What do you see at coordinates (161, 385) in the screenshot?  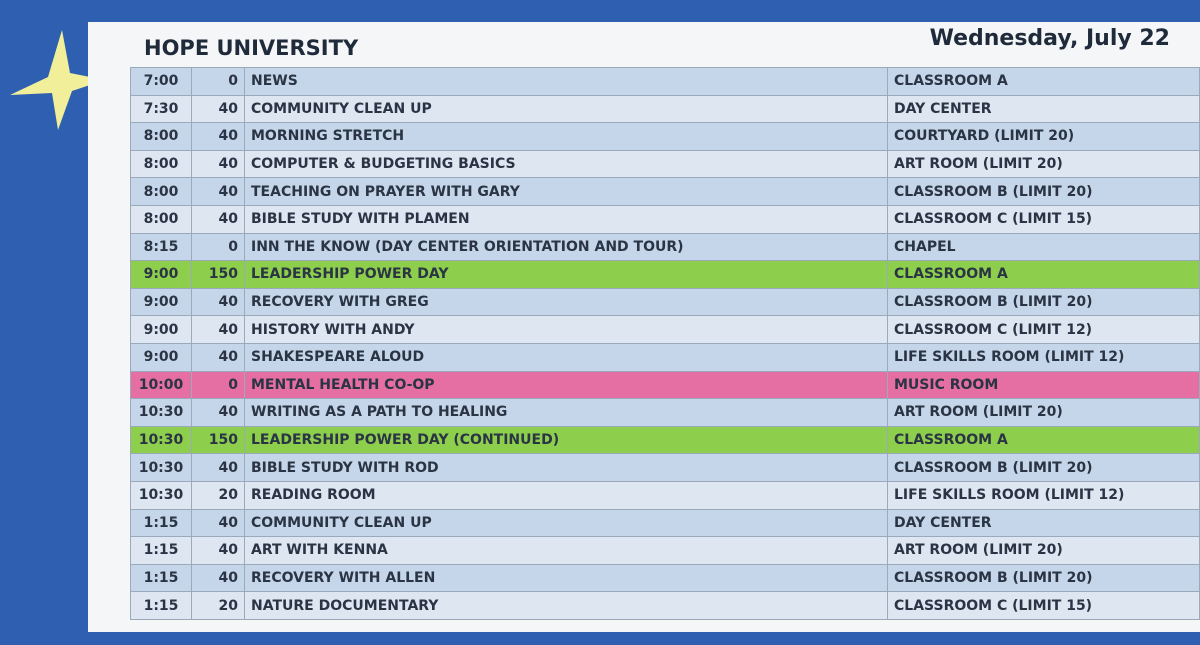 I see `time: 10:00` at bounding box center [161, 385].